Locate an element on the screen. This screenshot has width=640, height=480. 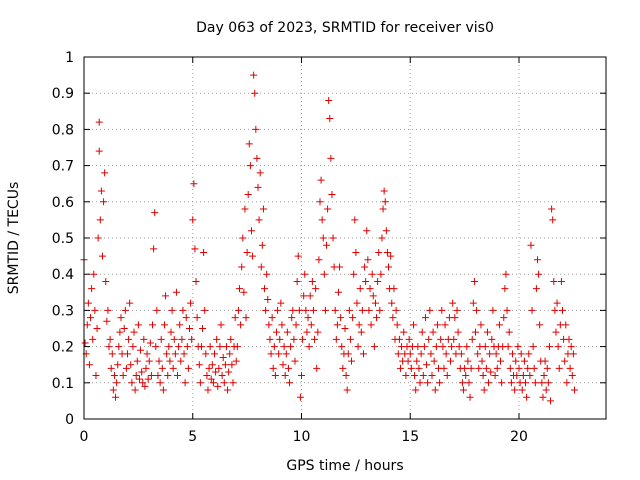
y-tick-label: 0.6 is located at coordinates (63, 203).